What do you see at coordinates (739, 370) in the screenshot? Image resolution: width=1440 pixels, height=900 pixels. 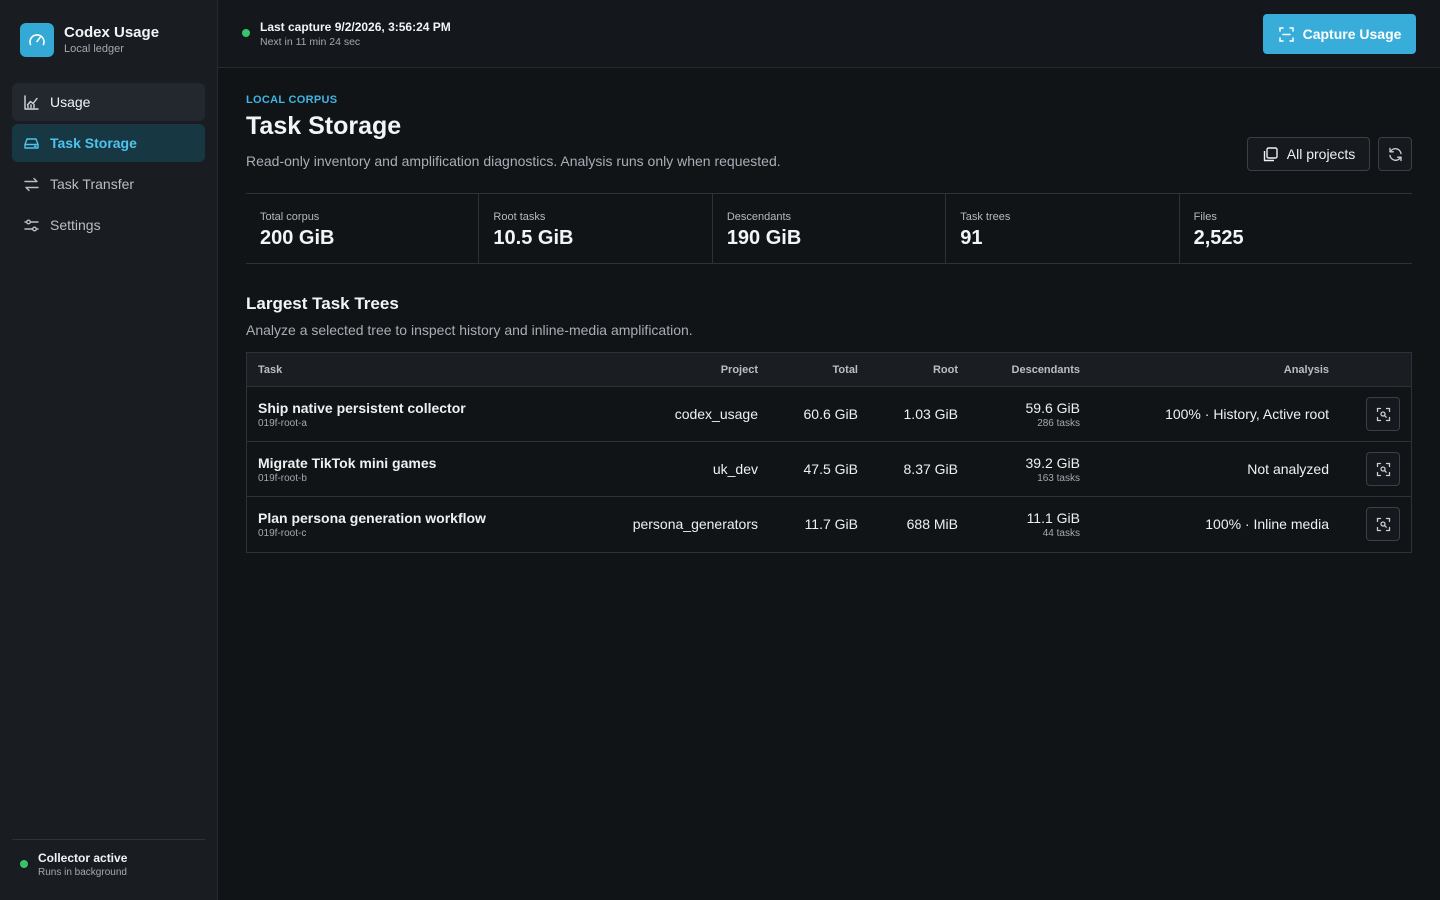 I see `header-project: Project` at bounding box center [739, 370].